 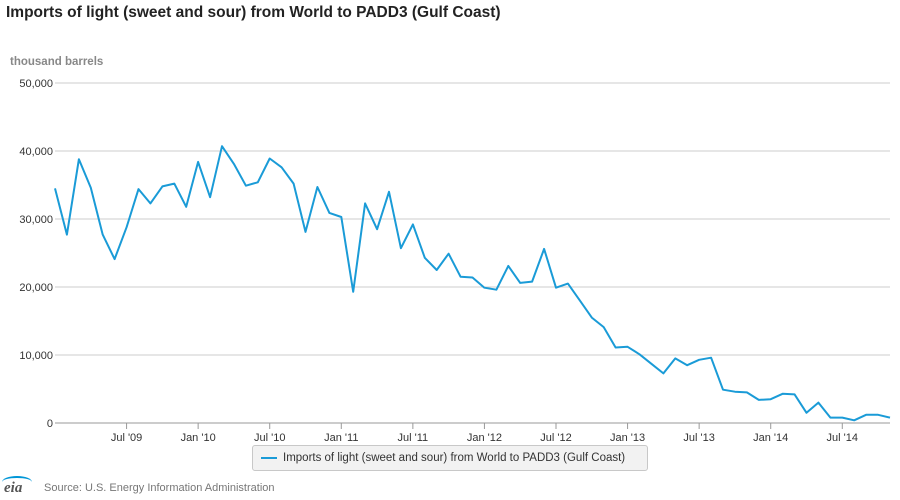 What do you see at coordinates (341, 438) in the screenshot?
I see `x-tick-label: Jan '11` at bounding box center [341, 438].